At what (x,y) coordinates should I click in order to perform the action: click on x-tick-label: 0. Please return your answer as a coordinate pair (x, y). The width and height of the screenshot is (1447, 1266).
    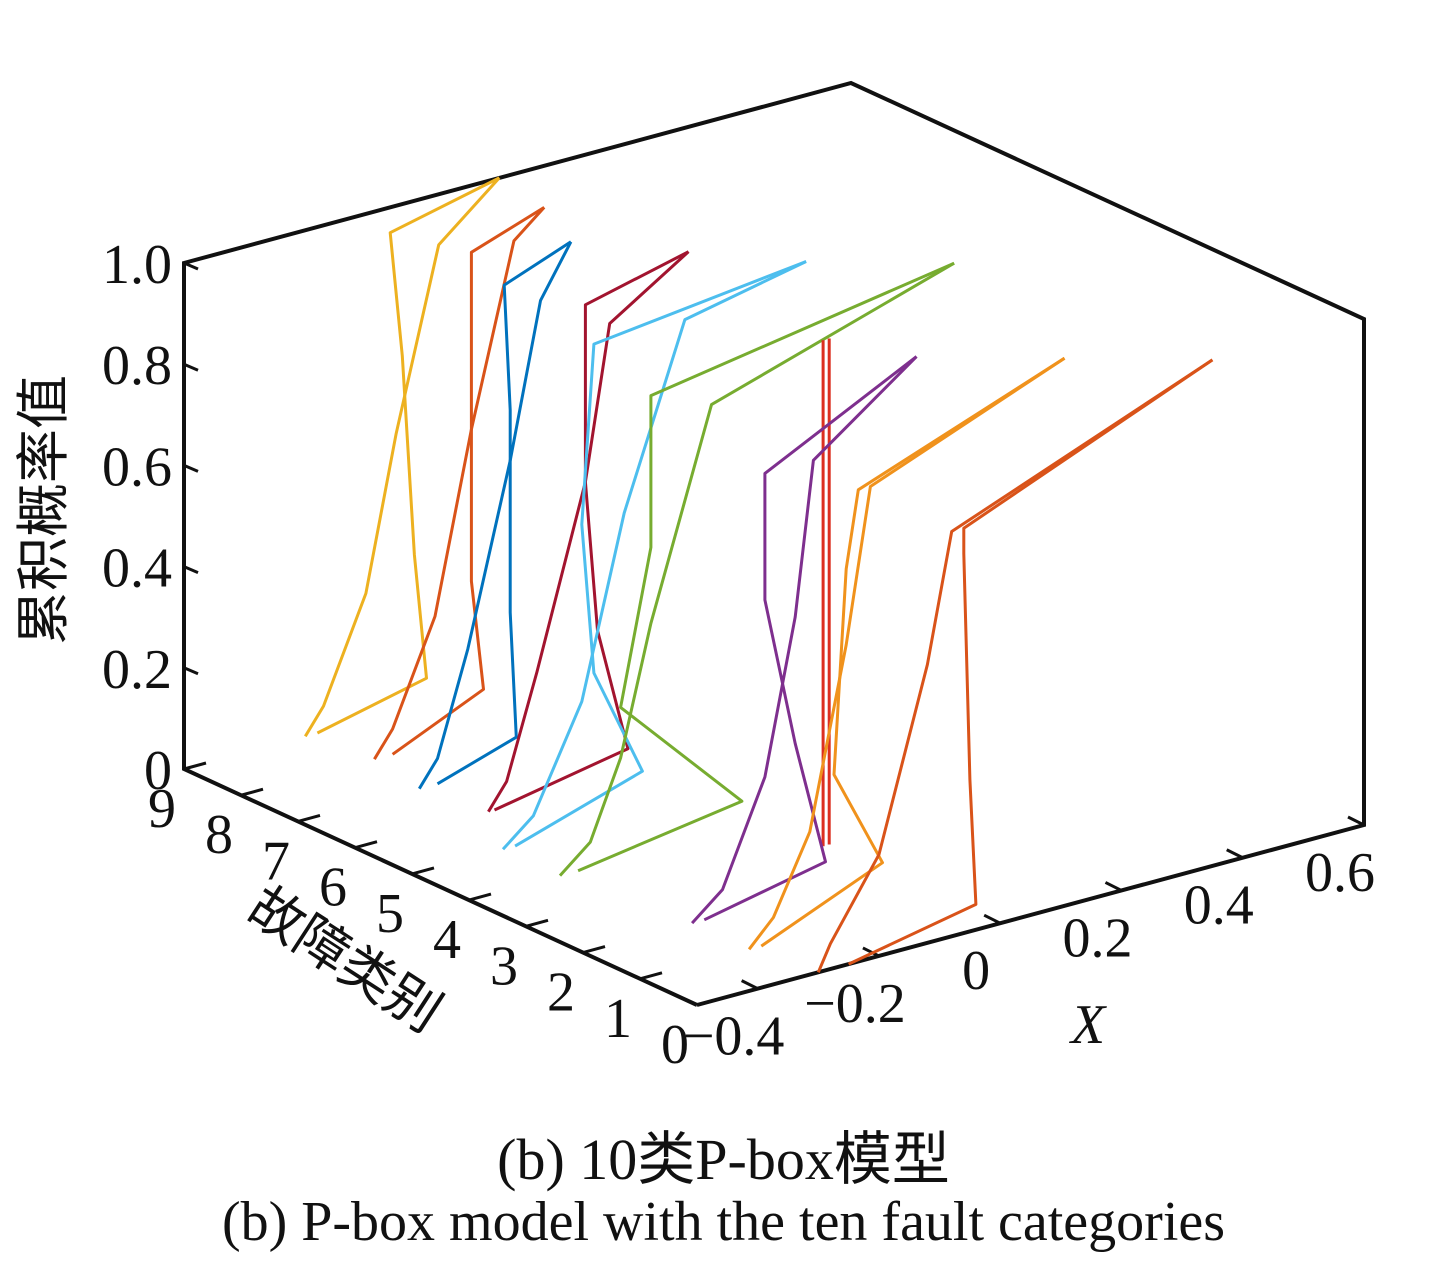
    Looking at the image, I should click on (976, 971).